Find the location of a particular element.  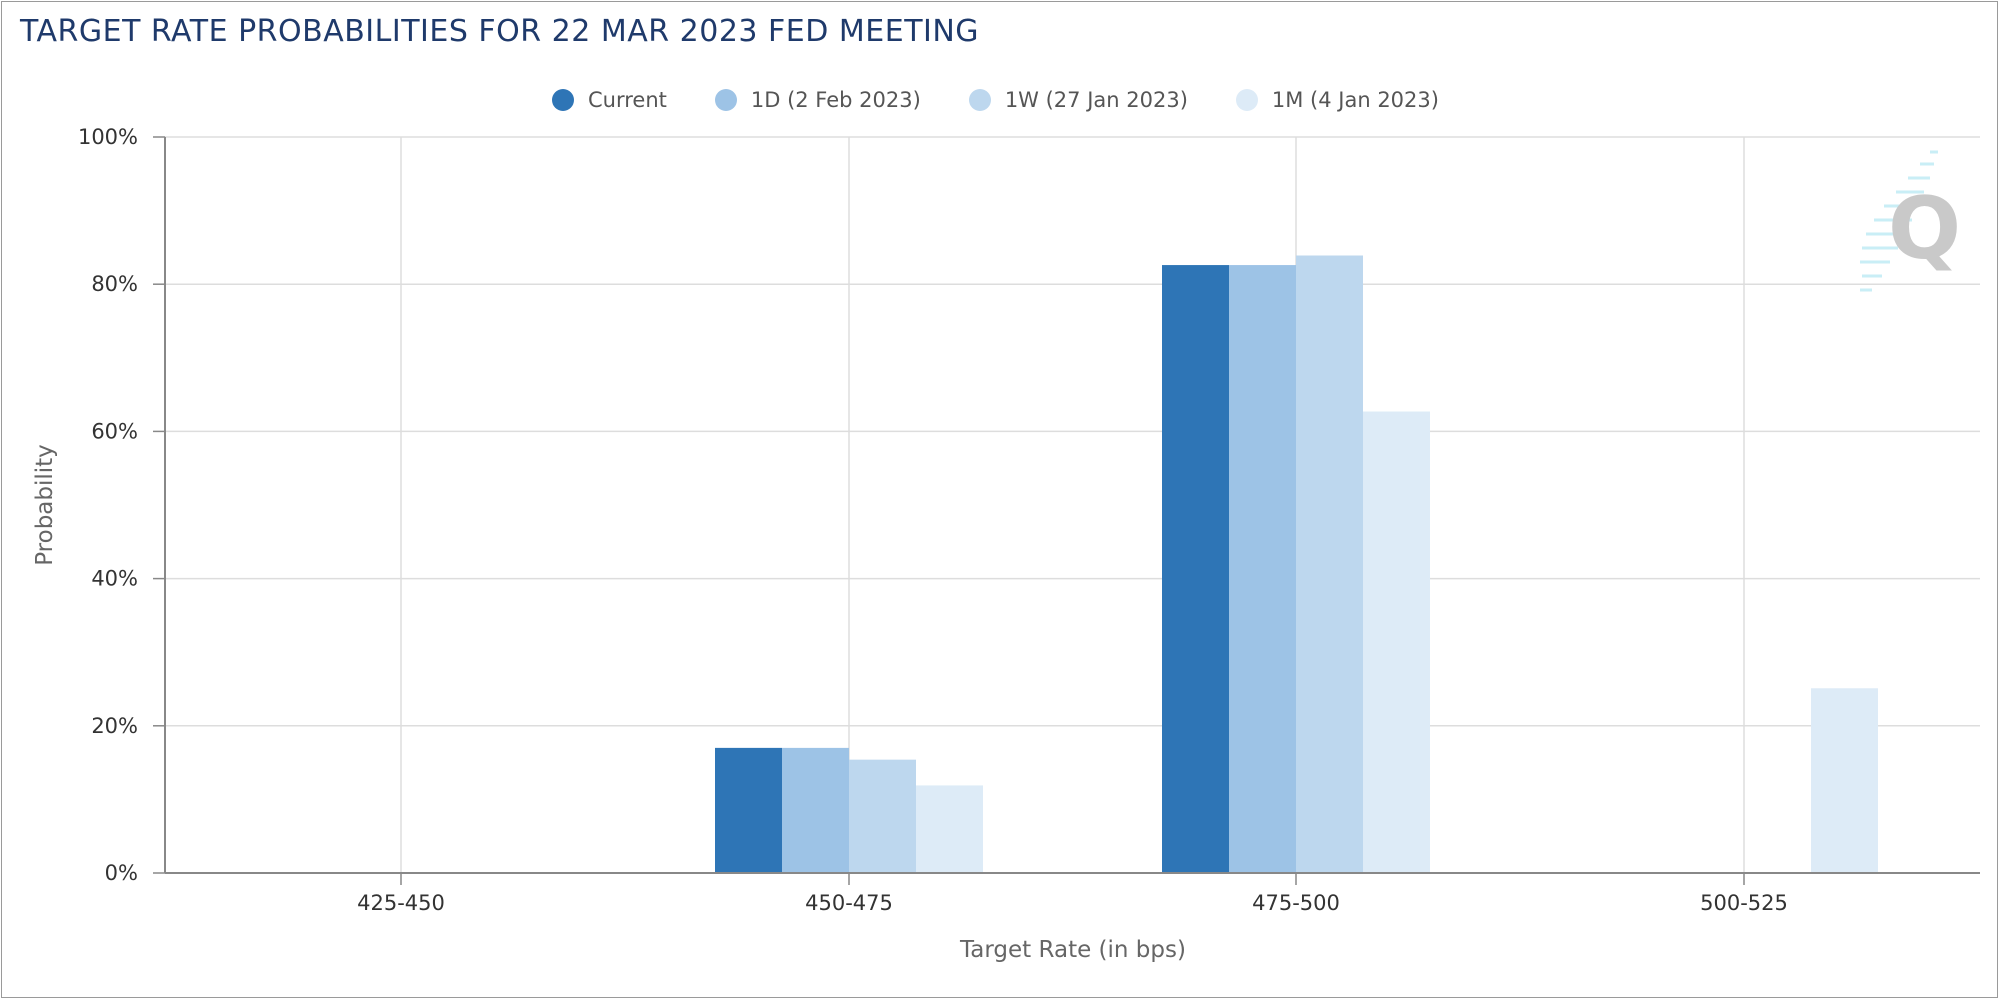

y-axis-title: Probability is located at coordinates (45, 505).